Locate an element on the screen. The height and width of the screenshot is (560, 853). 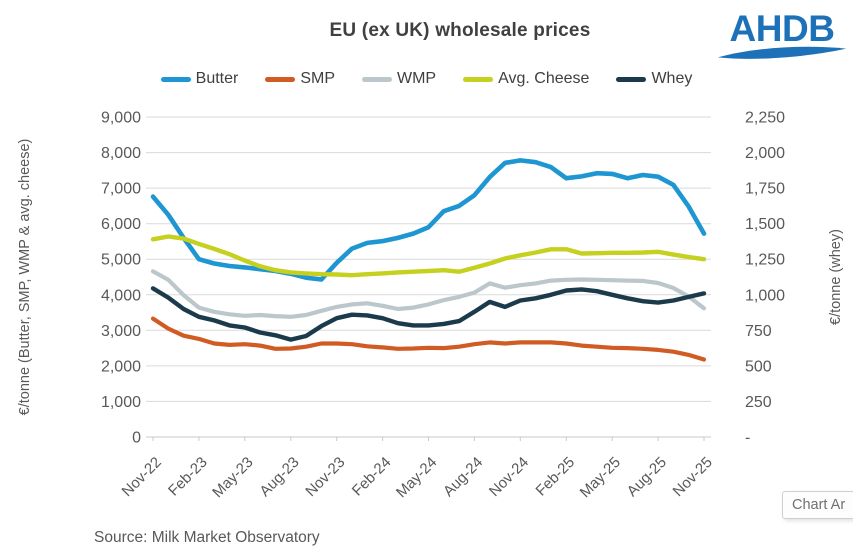
right-axis-title: €/tonne (whey) is located at coordinates (836, 277).